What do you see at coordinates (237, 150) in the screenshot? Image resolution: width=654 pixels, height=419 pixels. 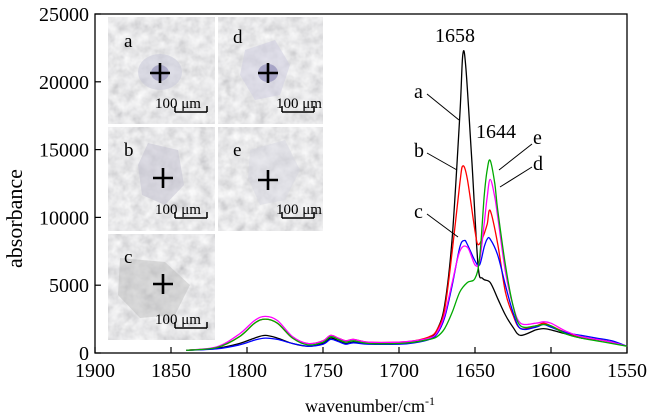 I see `inset-panel-e-letter: e` at bounding box center [237, 150].